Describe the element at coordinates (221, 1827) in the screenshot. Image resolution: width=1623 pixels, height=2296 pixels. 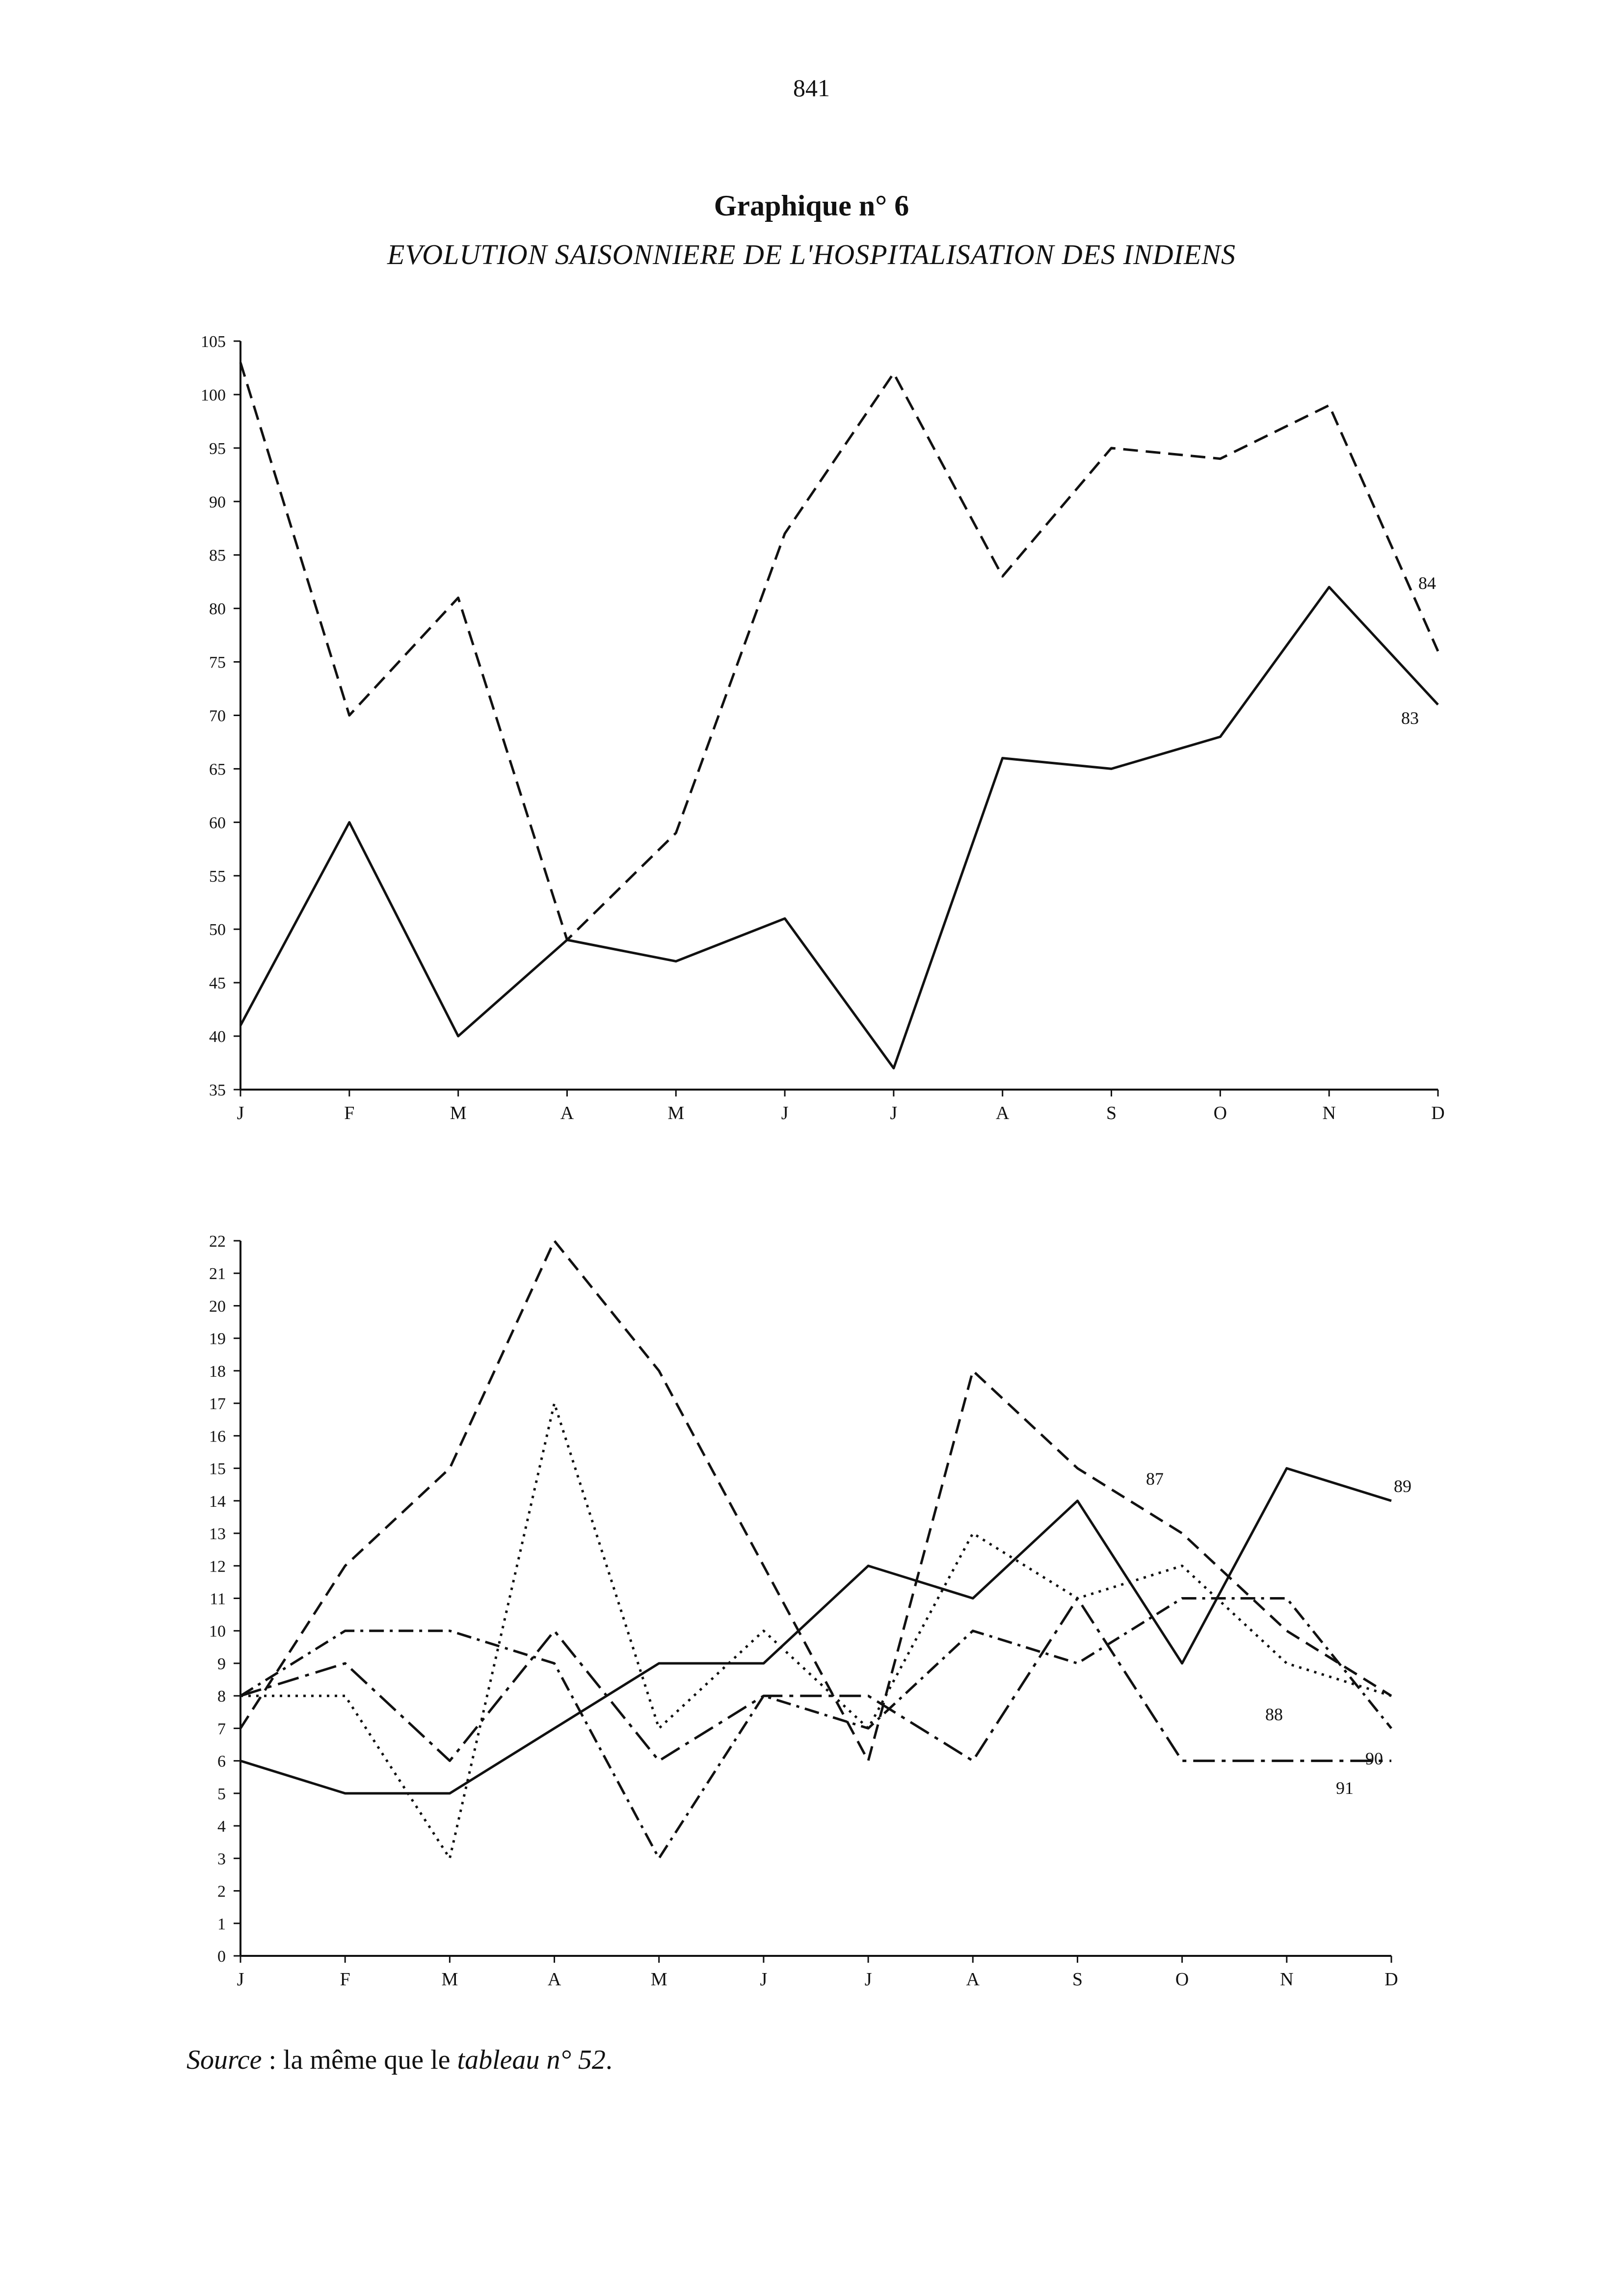
I see `chart-bottom-y-tick-label: 4` at that location.